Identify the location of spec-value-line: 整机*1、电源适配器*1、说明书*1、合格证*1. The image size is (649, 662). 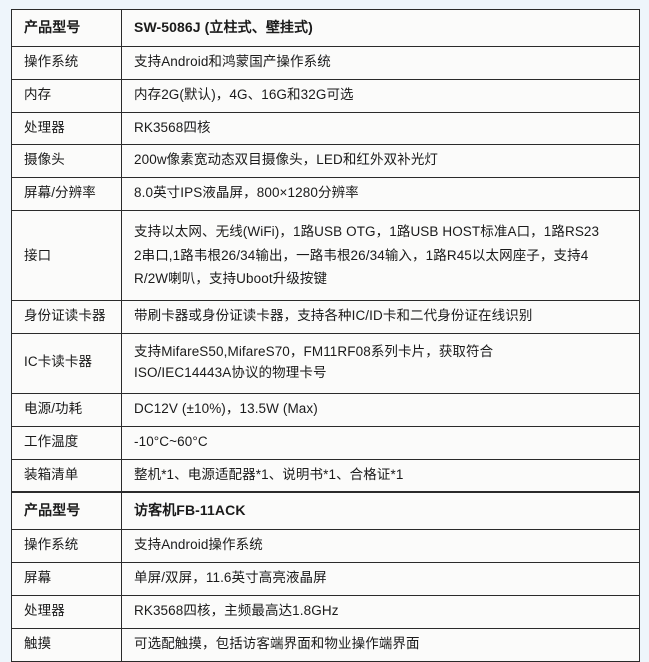
(269, 474).